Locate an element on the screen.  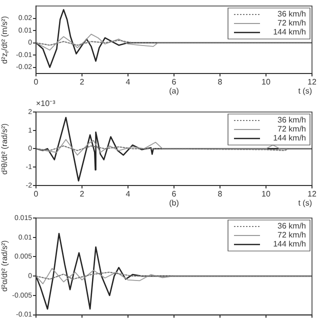
text: (a) is located at coordinates (174, 91).